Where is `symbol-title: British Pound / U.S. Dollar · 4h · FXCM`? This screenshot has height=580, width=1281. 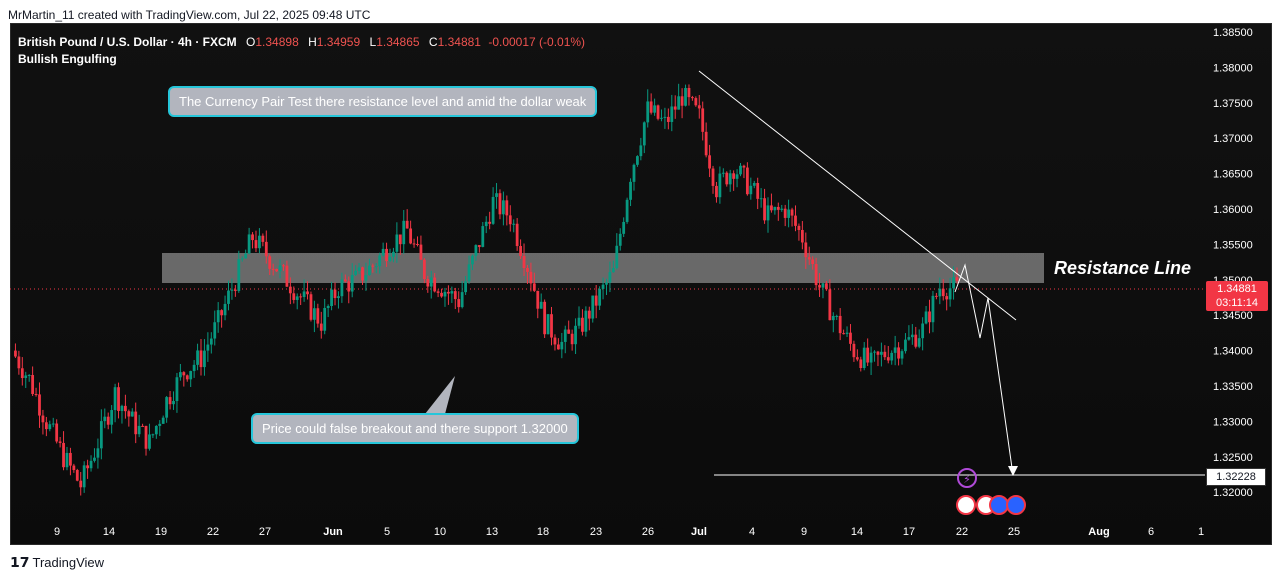
symbol-title: British Pound / U.S. Dollar · 4h · FXCM is located at coordinates (127, 42).